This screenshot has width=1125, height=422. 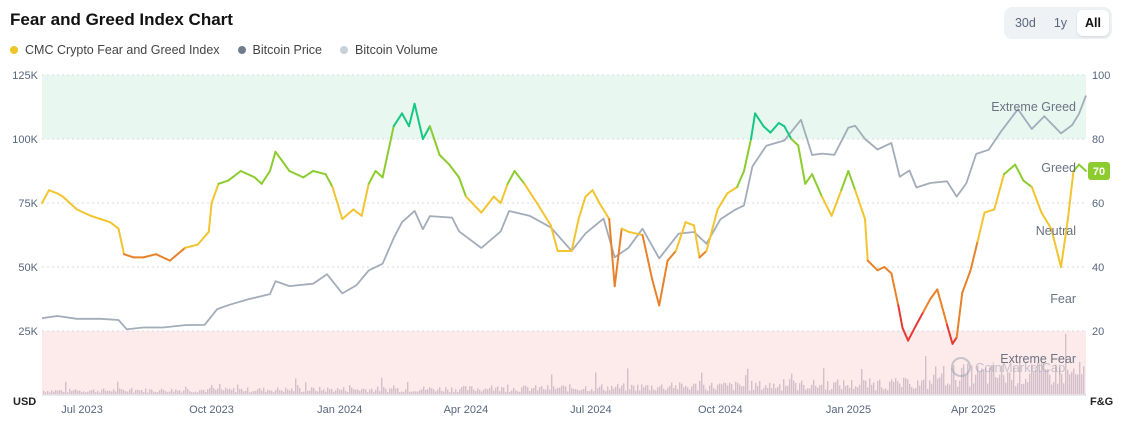 I want to click on right-axis-tick: 100, so click(x=1101, y=76).